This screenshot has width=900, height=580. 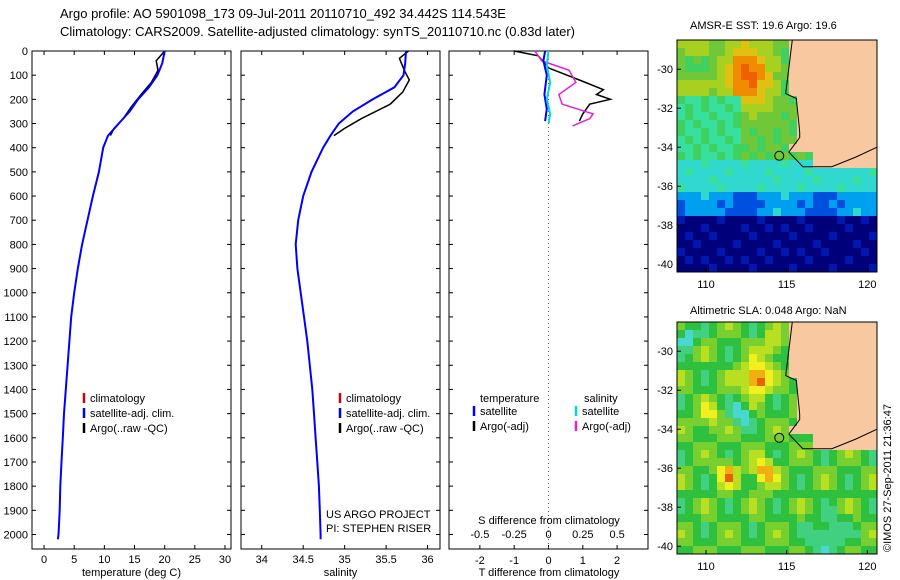 What do you see at coordinates (768, 311) in the screenshot?
I see `sla-map-title: Altimetric SLA: 0.048 Argo: NaN` at bounding box center [768, 311].